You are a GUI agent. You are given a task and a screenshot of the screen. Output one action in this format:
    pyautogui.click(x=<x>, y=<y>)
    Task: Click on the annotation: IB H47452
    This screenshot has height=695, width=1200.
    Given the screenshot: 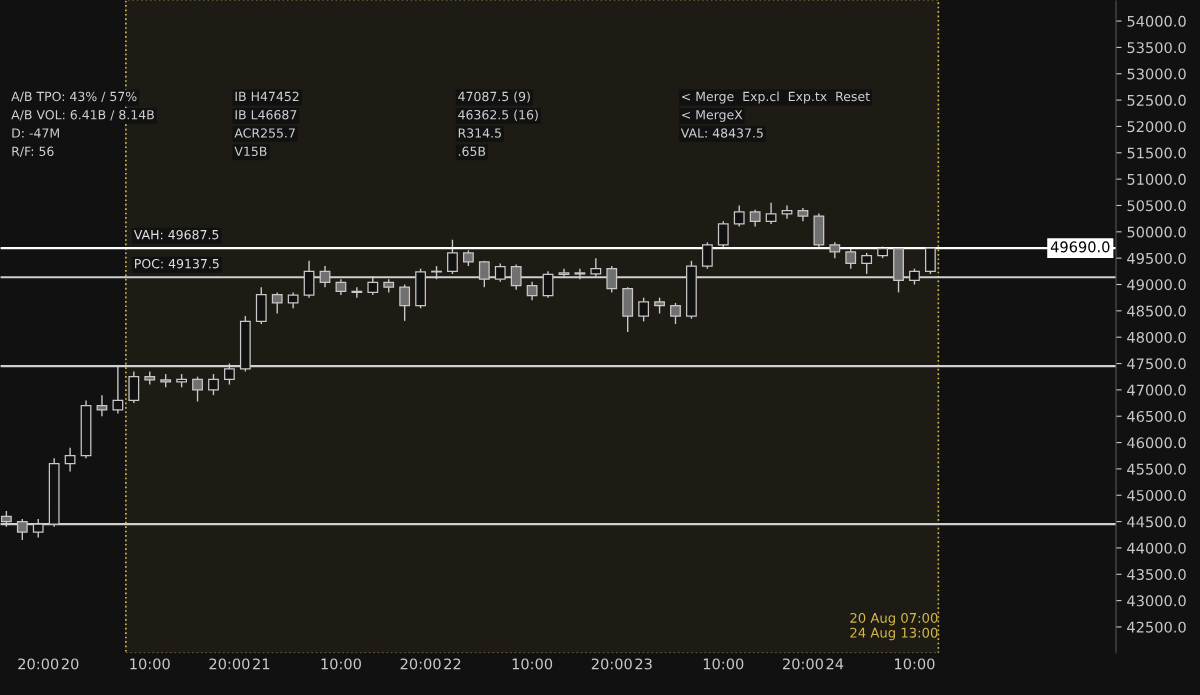 What is the action you would take?
    pyautogui.click(x=267, y=96)
    